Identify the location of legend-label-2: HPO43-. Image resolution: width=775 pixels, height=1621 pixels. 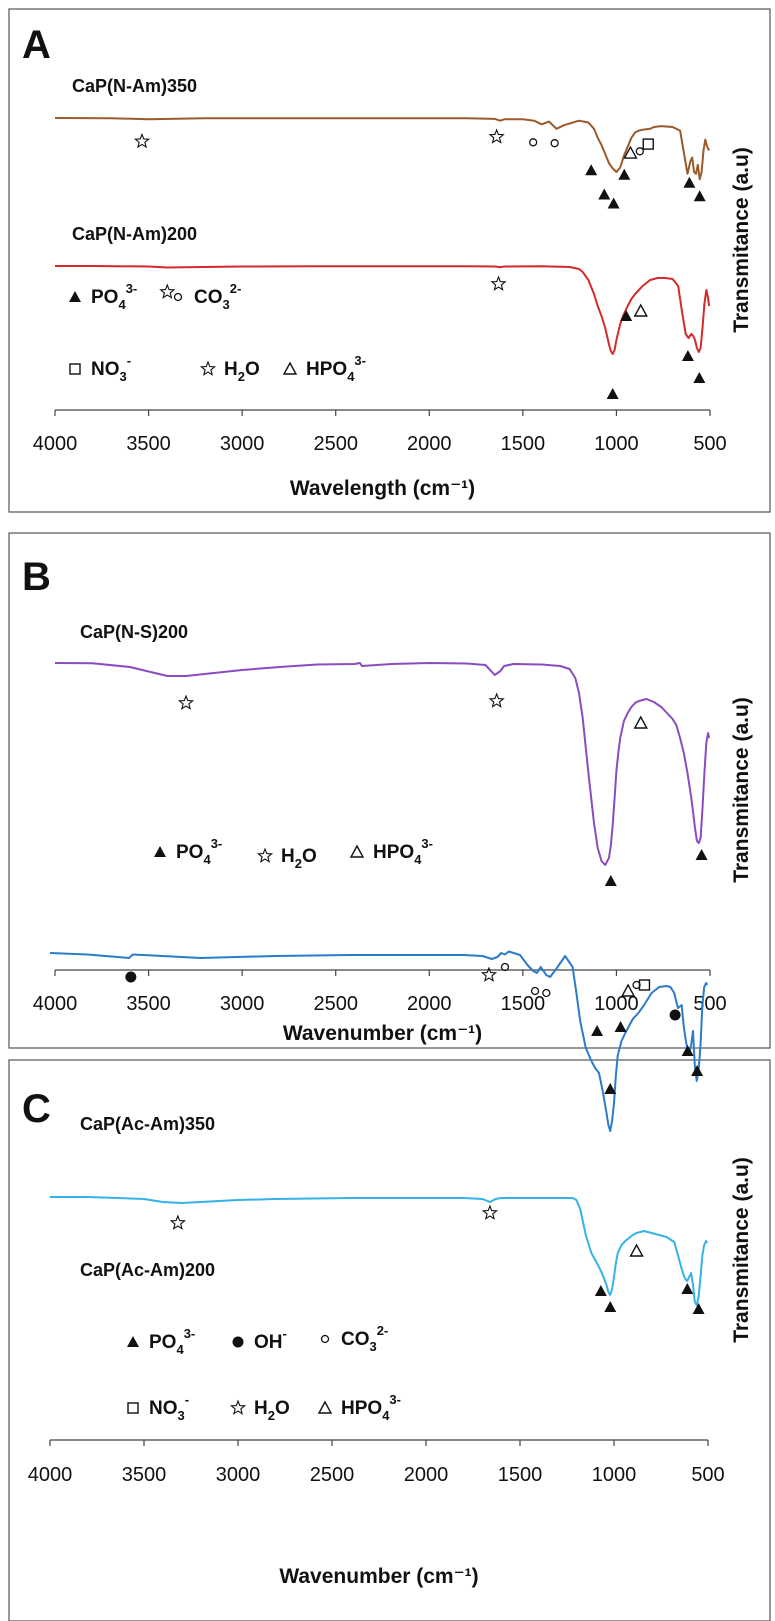
(403, 851).